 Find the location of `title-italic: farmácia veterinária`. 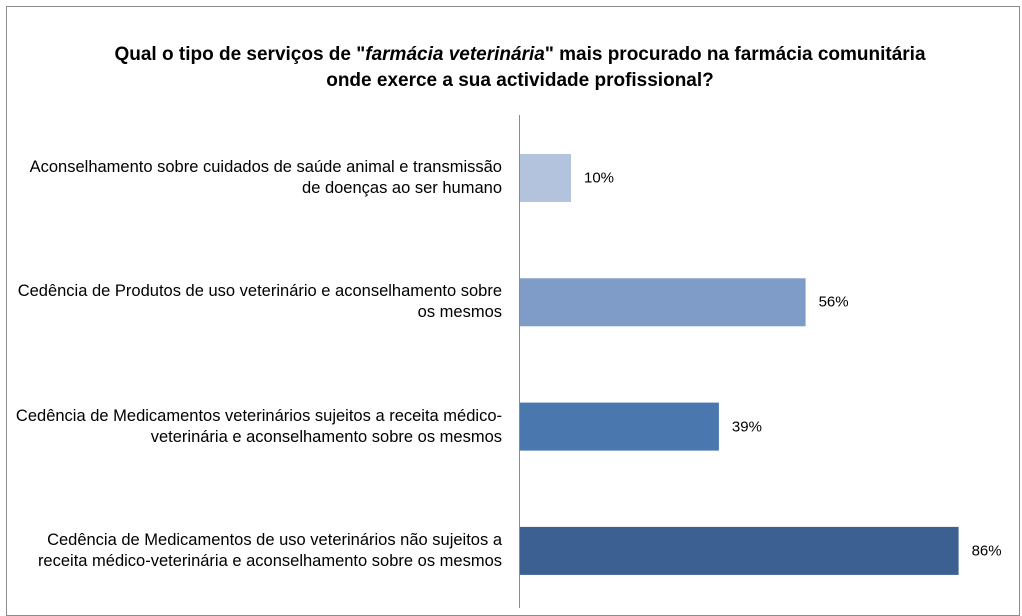

title-italic: farmácia veterinária is located at coordinates (455, 54).